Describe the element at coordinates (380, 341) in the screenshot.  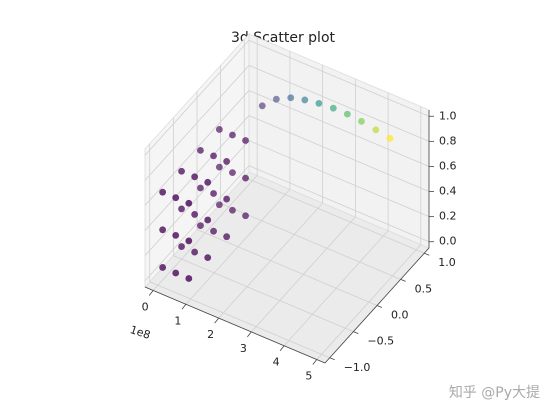
I see `y-tick-label: −0.5` at that location.